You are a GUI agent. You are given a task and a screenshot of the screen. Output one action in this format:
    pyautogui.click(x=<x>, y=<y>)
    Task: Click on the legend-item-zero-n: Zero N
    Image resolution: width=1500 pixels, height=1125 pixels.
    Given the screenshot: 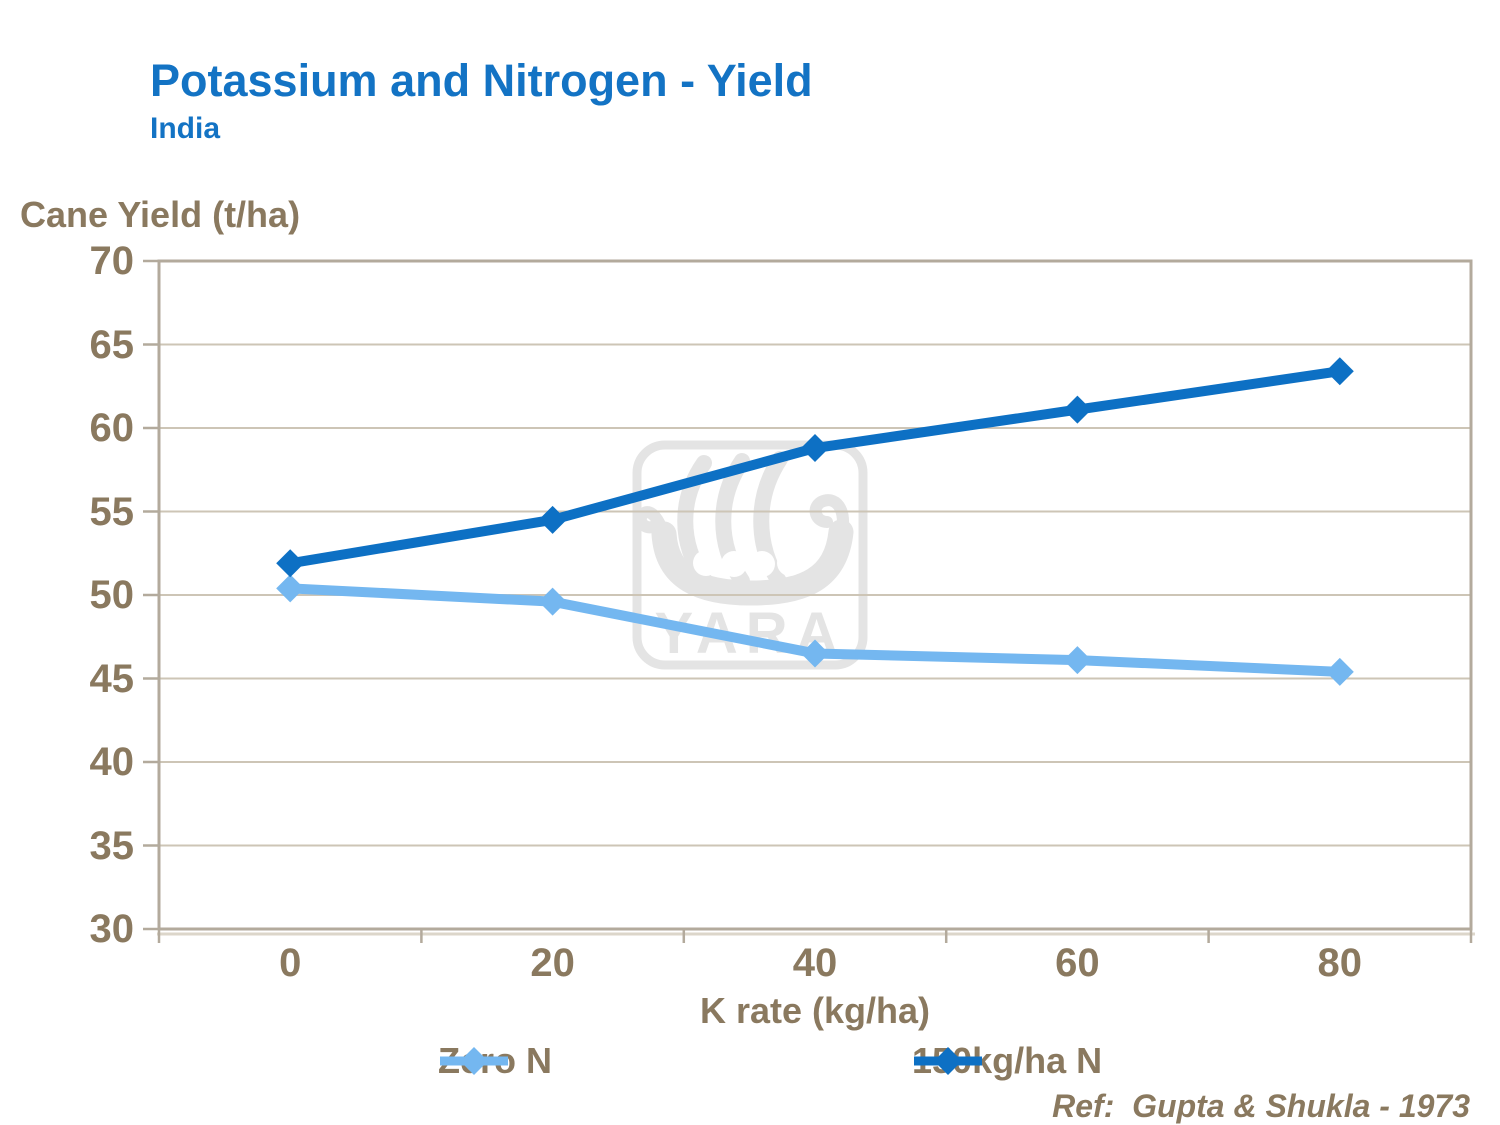 What is the action you would take?
    pyautogui.click(x=495, y=1061)
    